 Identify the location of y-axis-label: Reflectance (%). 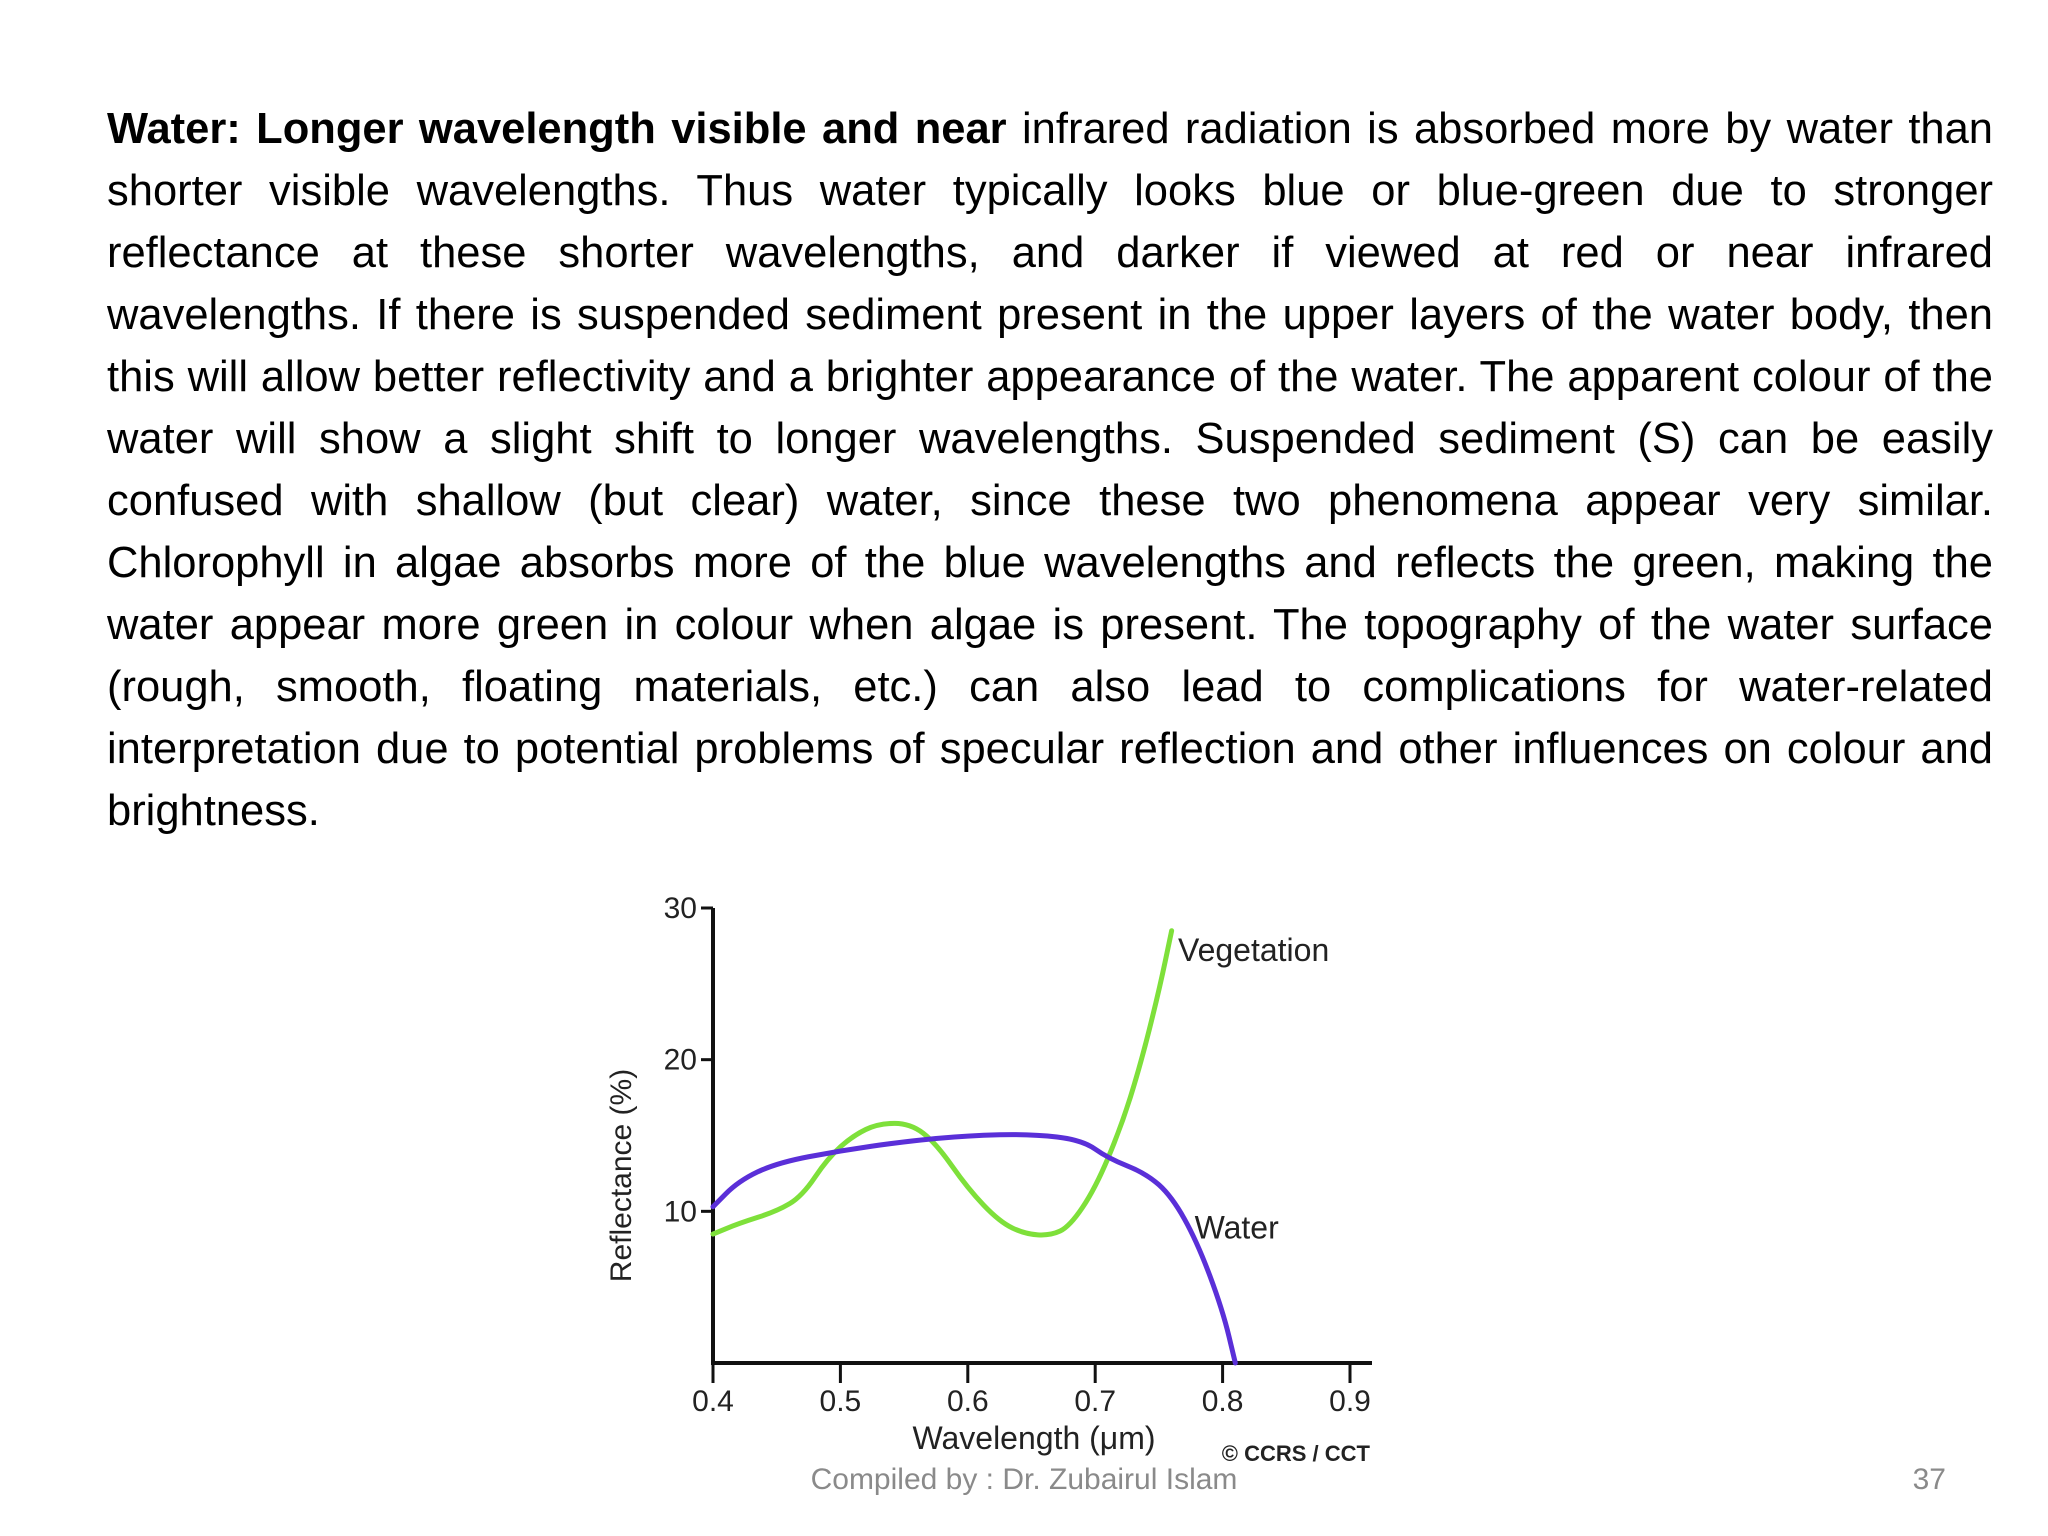
(621, 1175).